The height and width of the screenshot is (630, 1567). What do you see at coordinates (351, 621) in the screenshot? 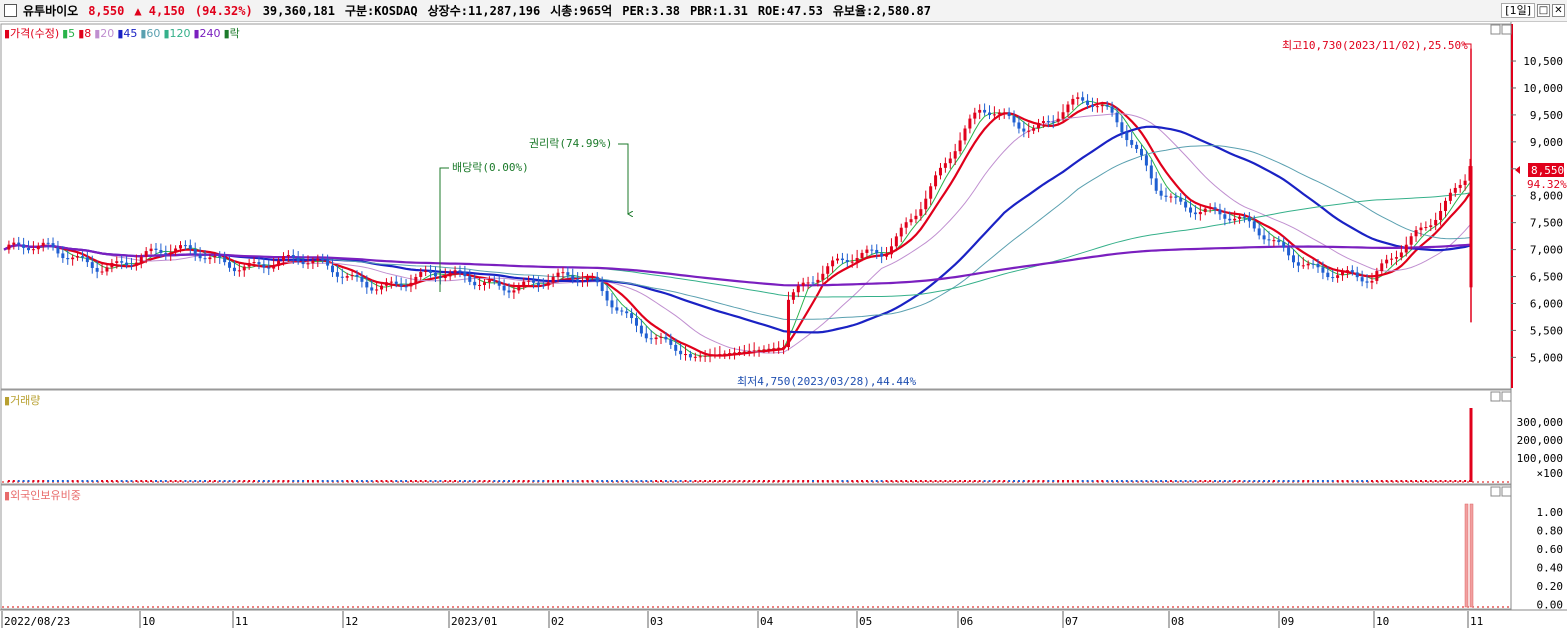
I see `date-tick-label: 12` at bounding box center [351, 621].